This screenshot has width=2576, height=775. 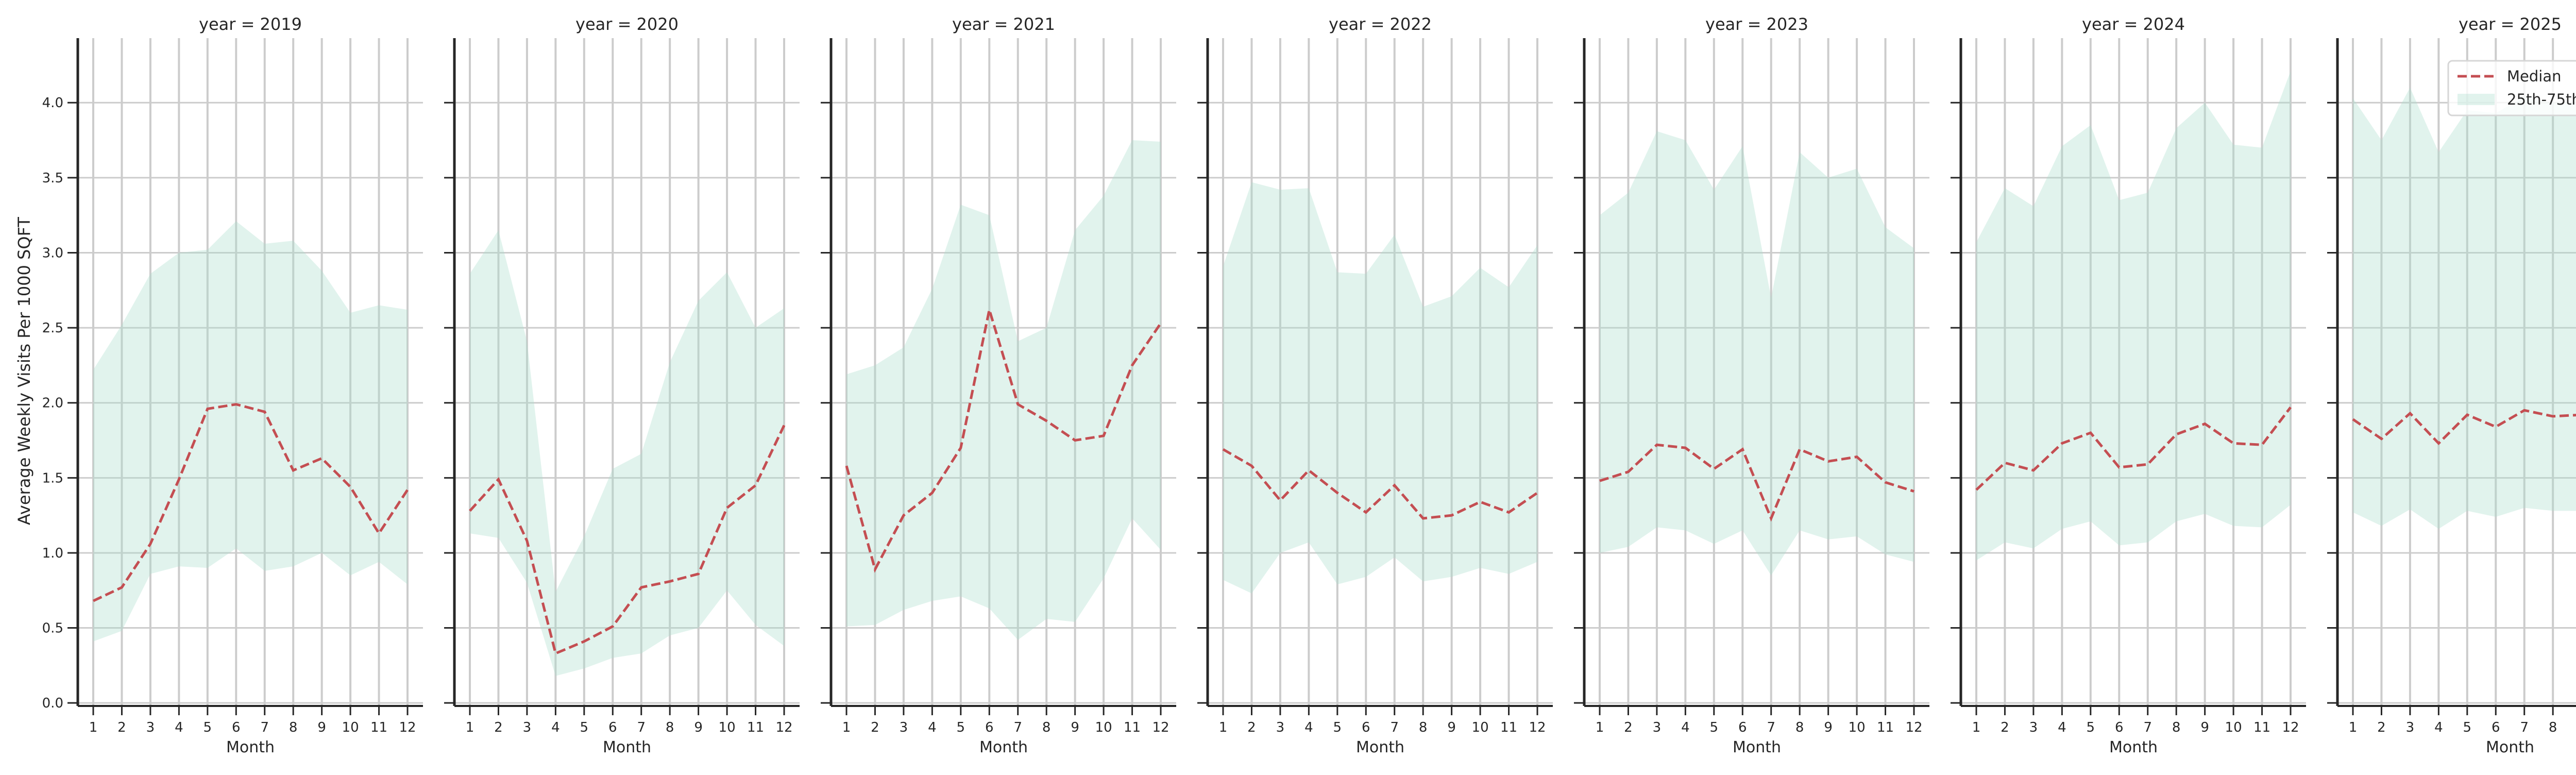 I want to click on legend-median-label: Median, so click(x=2534, y=76).